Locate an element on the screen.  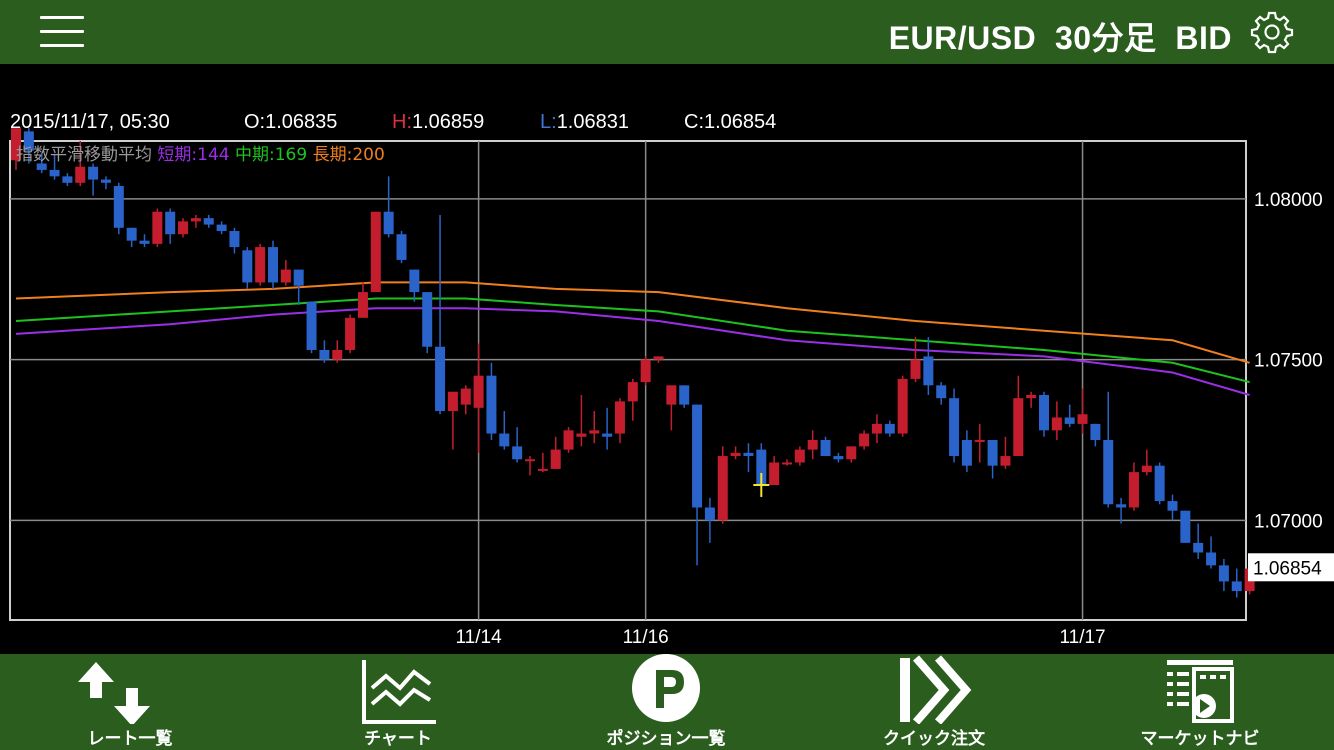
nav-rate-list: レート一覧 is located at coordinates (130, 702).